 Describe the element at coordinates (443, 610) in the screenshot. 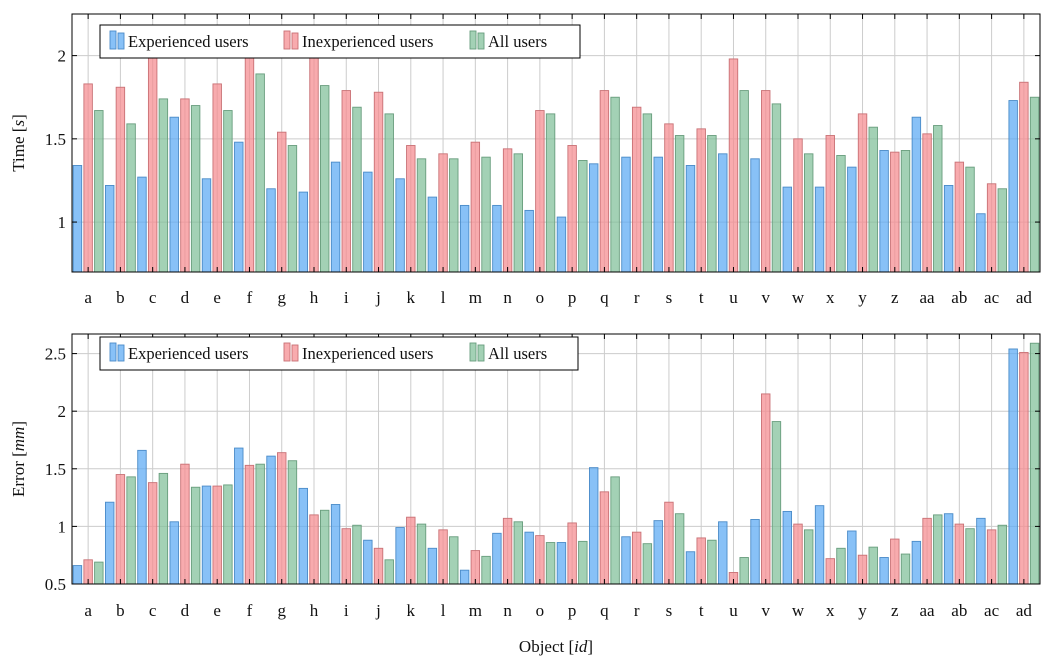

I see `x-tick-label: l` at that location.